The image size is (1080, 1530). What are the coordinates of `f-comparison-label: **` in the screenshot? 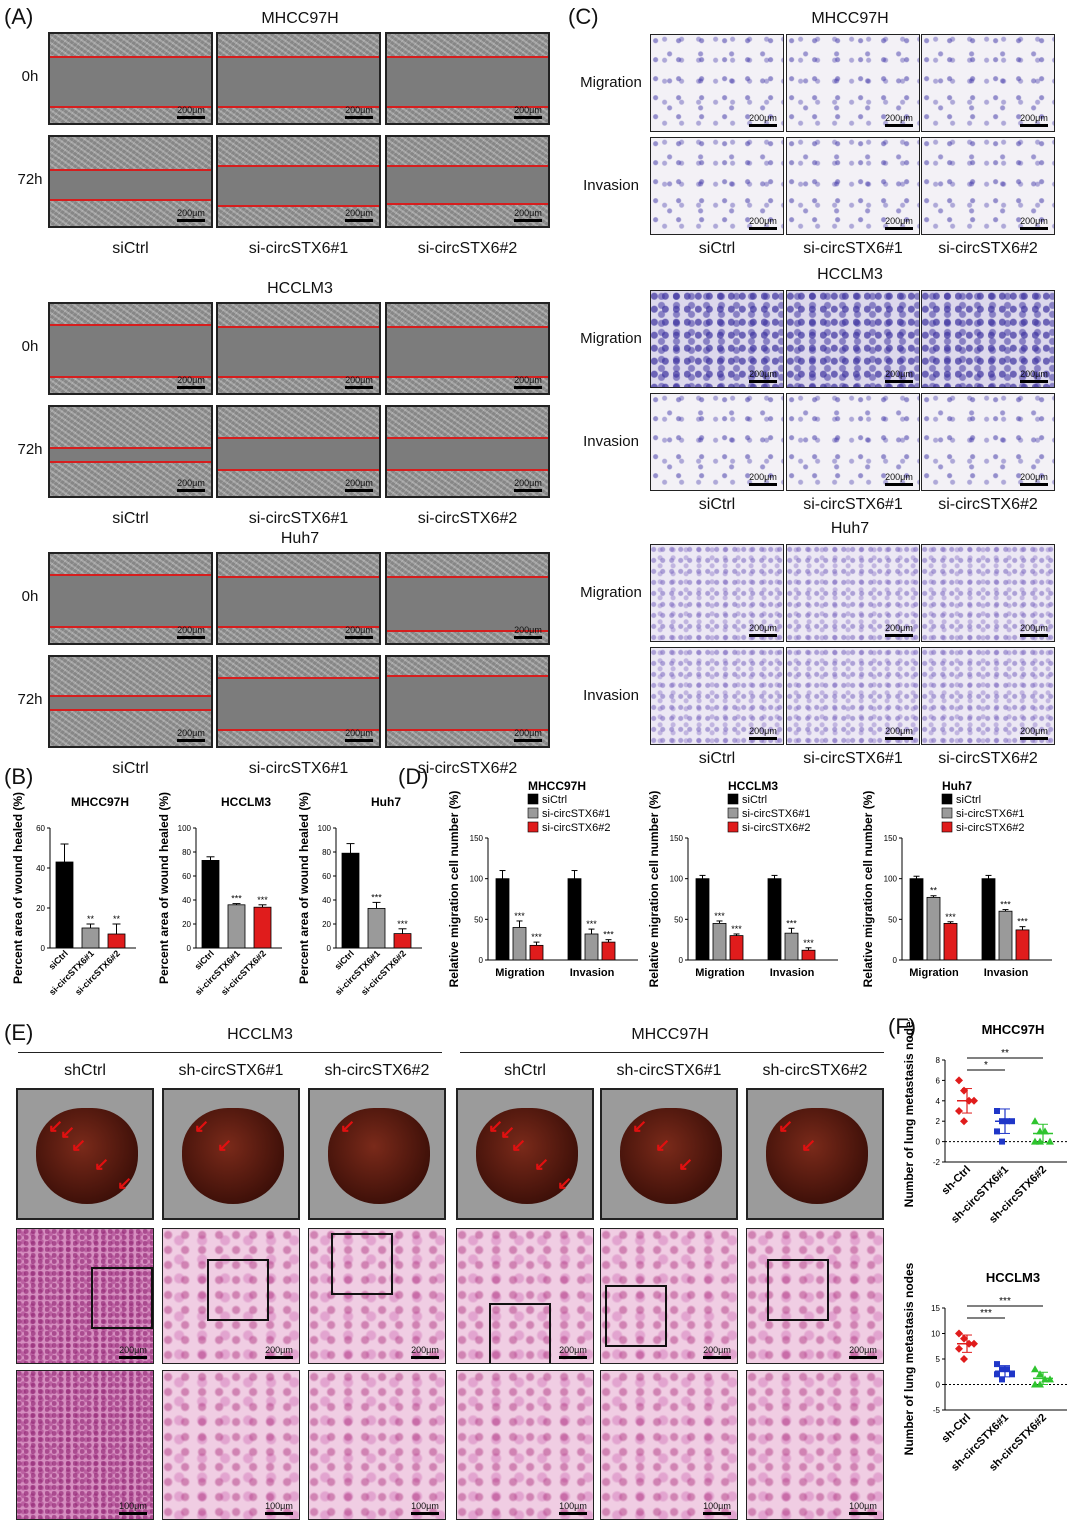 It's located at (1005, 1053).